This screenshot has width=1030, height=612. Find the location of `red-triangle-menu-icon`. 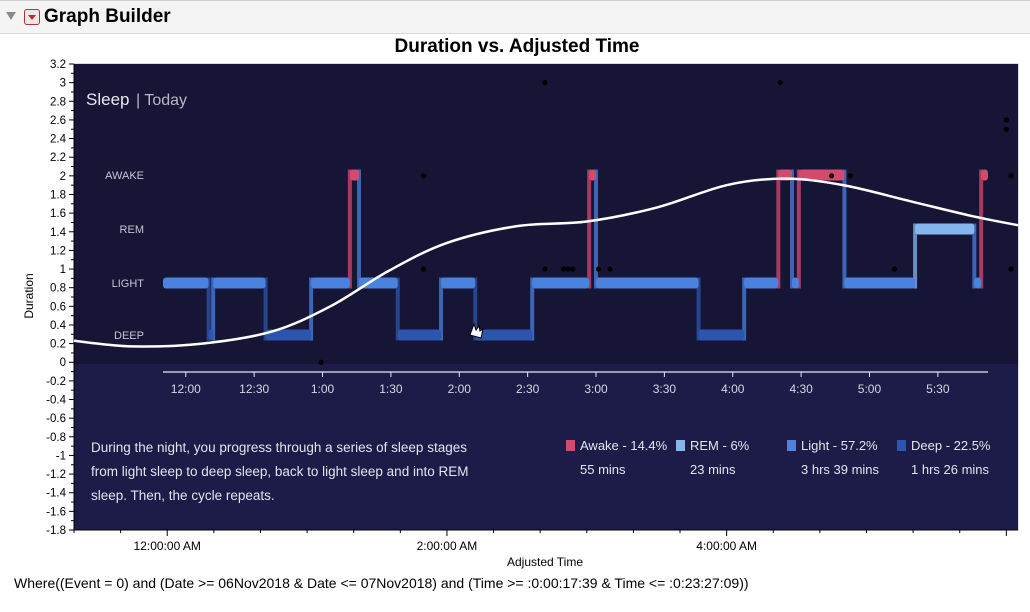

red-triangle-menu-icon is located at coordinates (32, 17).